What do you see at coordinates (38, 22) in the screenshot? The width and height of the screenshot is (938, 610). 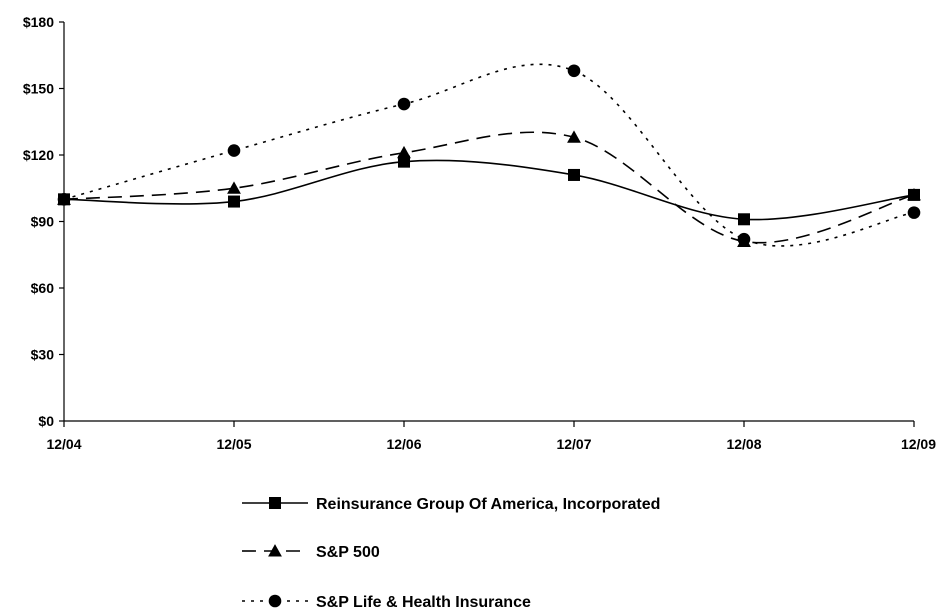 I see `y-tick-label: $180` at bounding box center [38, 22].